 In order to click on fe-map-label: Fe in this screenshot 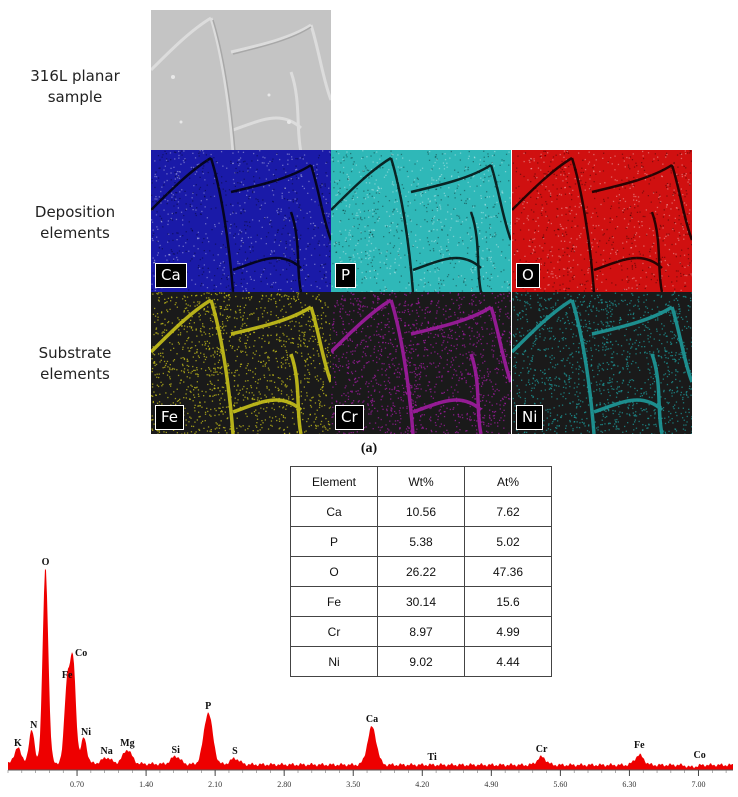, I will do `click(170, 417)`.